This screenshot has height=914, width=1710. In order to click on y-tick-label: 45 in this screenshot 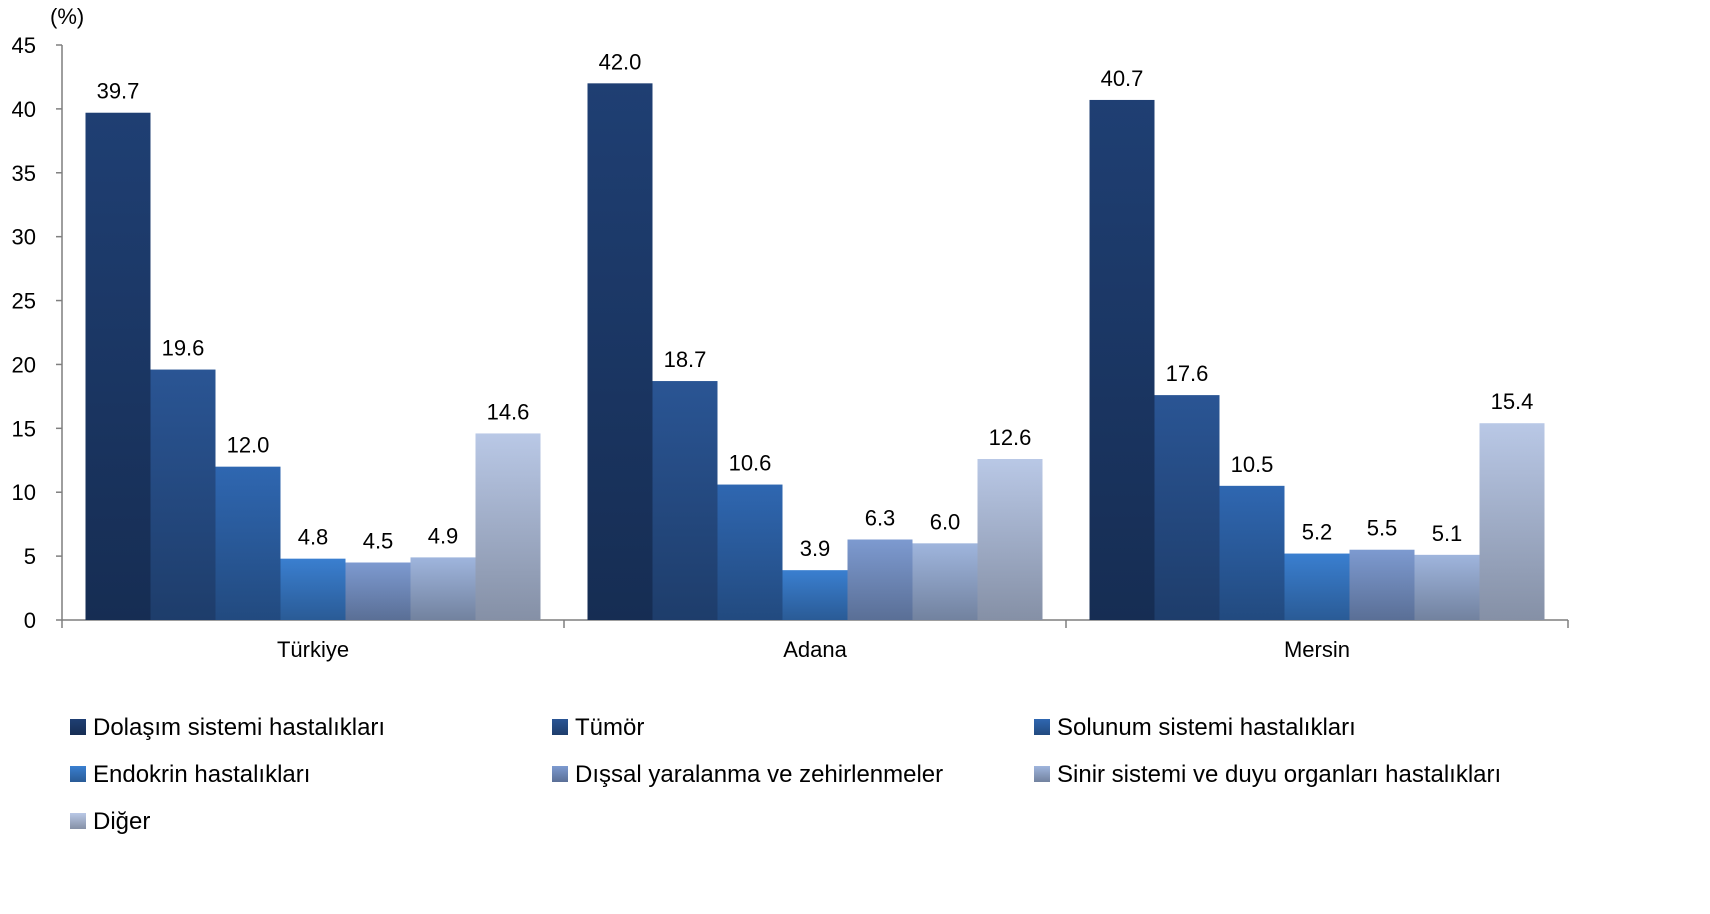, I will do `click(24, 45)`.